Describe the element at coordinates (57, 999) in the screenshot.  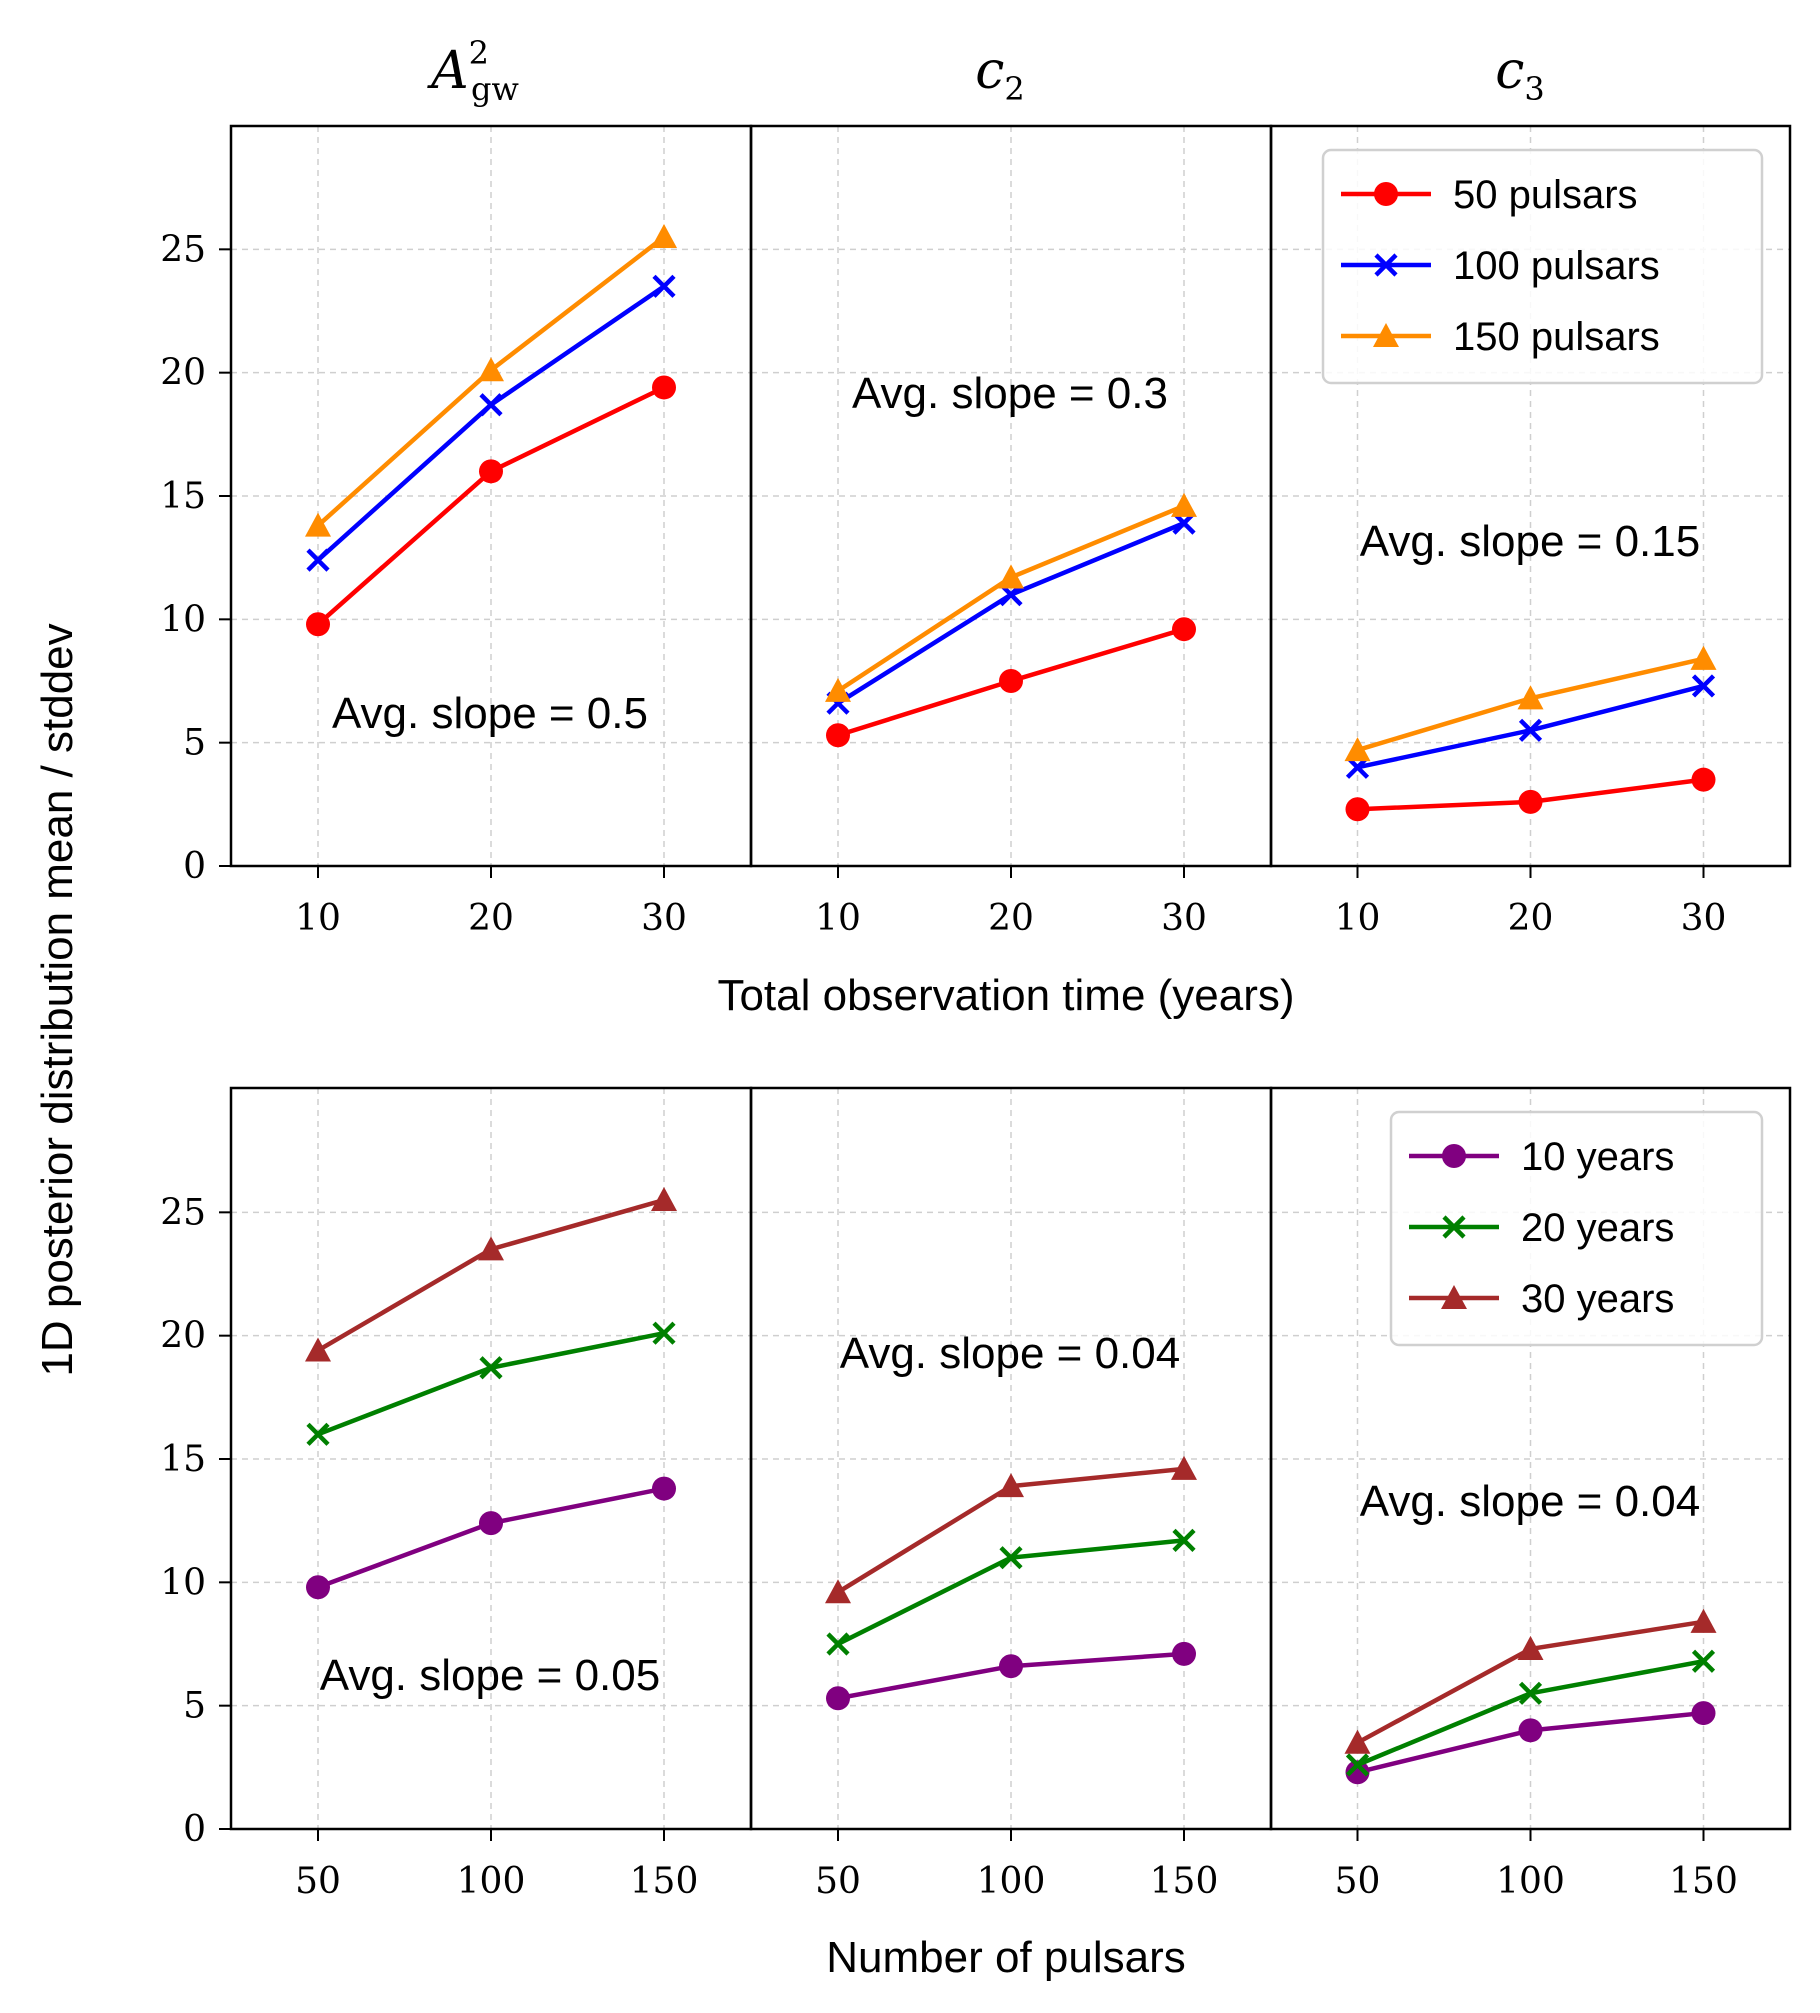
I see `y-axis-label: 1D posterior distribution mean / stddev` at that location.